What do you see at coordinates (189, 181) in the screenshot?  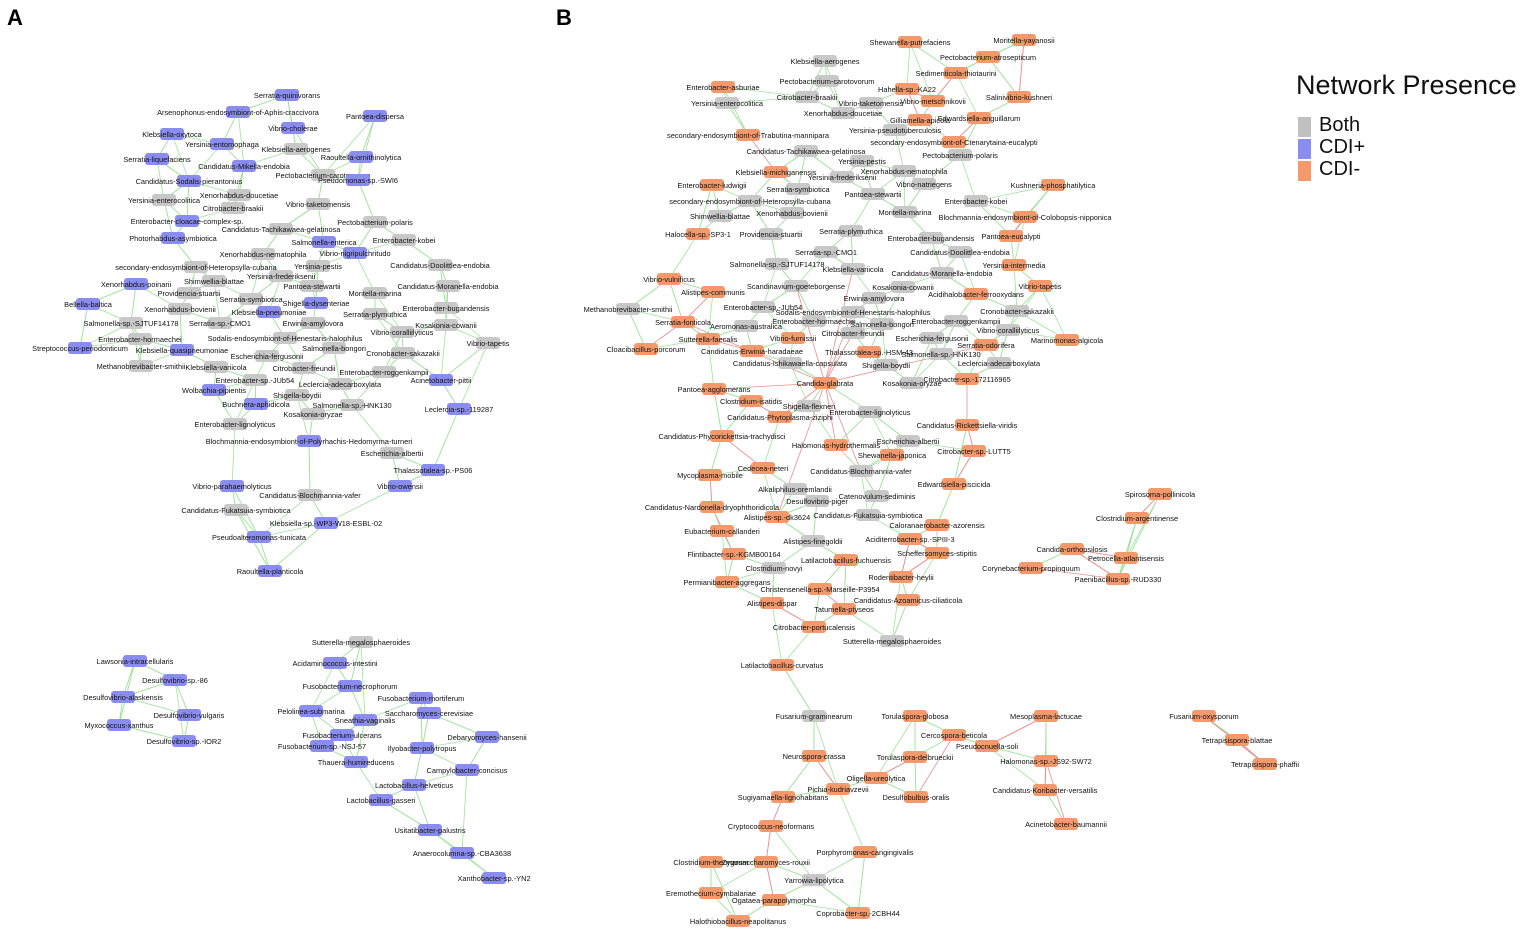 I see `node-label: Candidatus-Sodalis-pierantonius` at bounding box center [189, 181].